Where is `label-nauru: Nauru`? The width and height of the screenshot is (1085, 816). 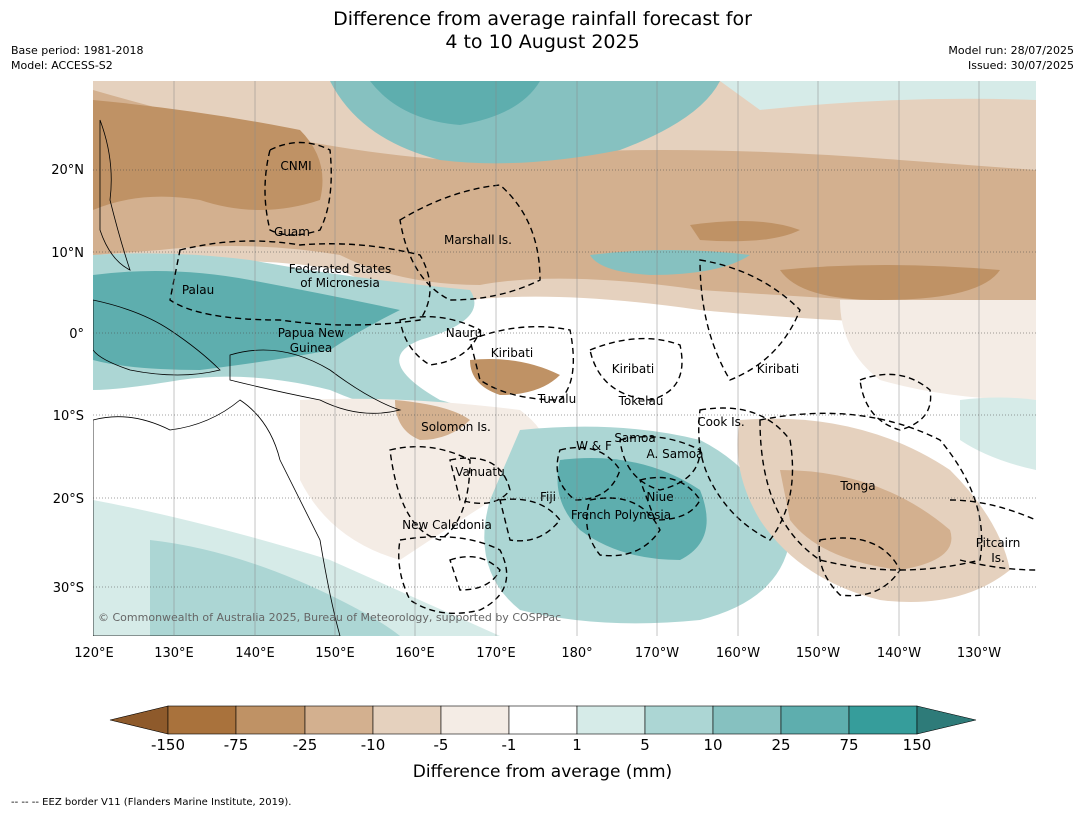 label-nauru: Nauru is located at coordinates (464, 333).